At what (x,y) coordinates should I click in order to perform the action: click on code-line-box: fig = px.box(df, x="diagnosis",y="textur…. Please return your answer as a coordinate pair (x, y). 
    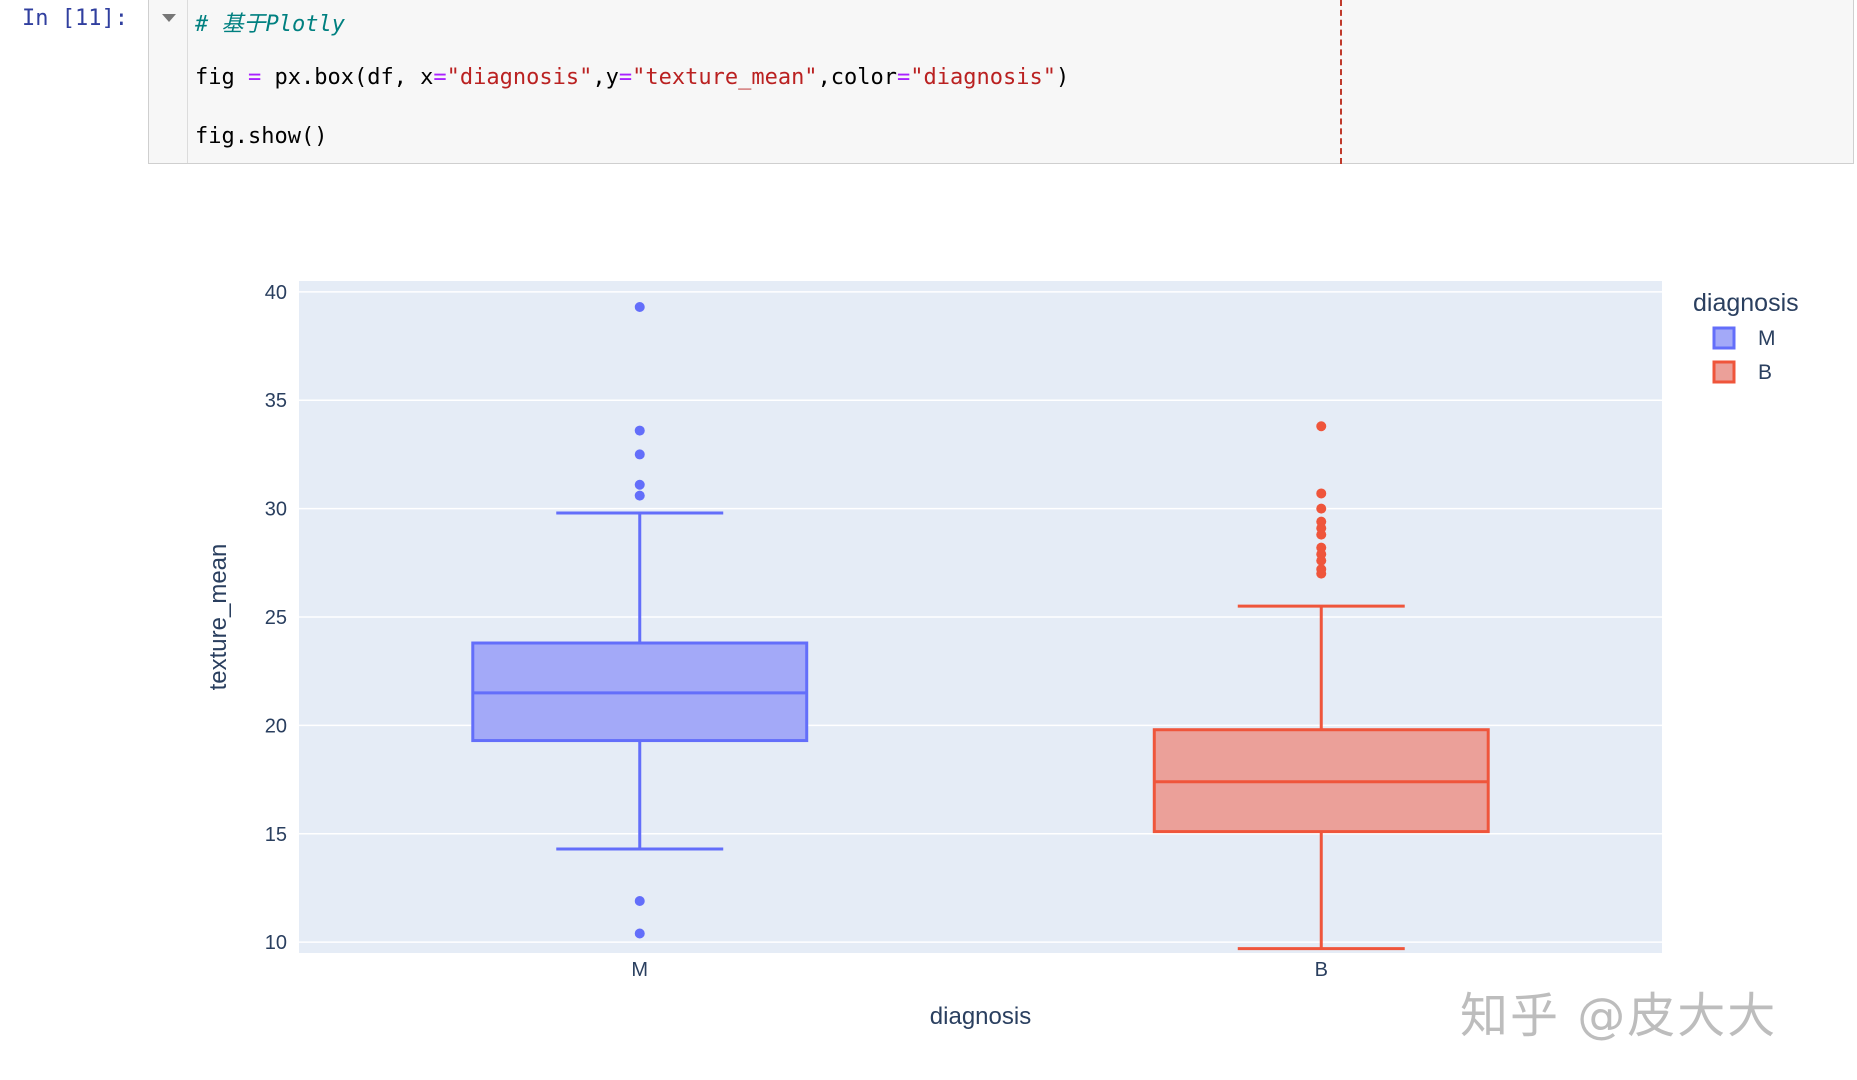
    Looking at the image, I should click on (632, 77).